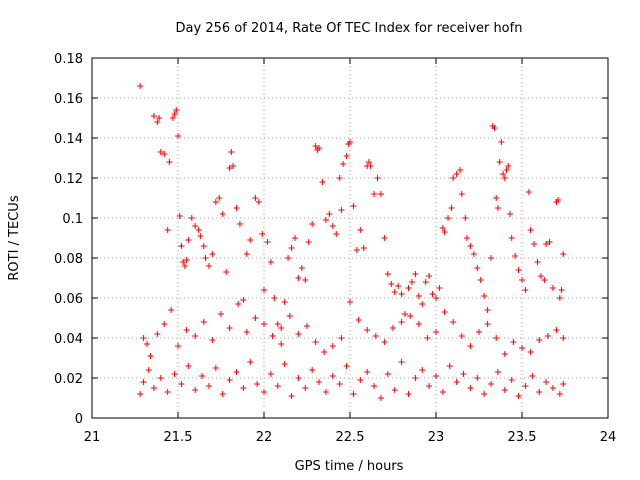 The width and height of the screenshot is (640, 480). What do you see at coordinates (68, 59) in the screenshot?
I see `y-tick-label: 0.18` at bounding box center [68, 59].